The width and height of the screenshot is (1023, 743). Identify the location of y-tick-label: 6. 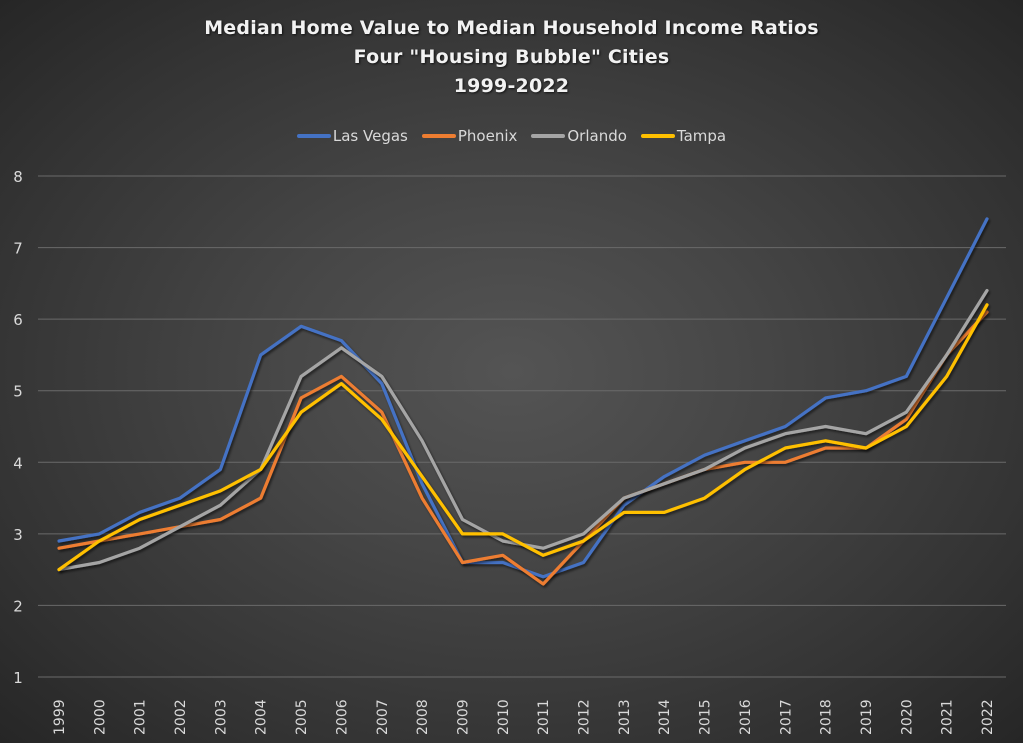
(18, 320).